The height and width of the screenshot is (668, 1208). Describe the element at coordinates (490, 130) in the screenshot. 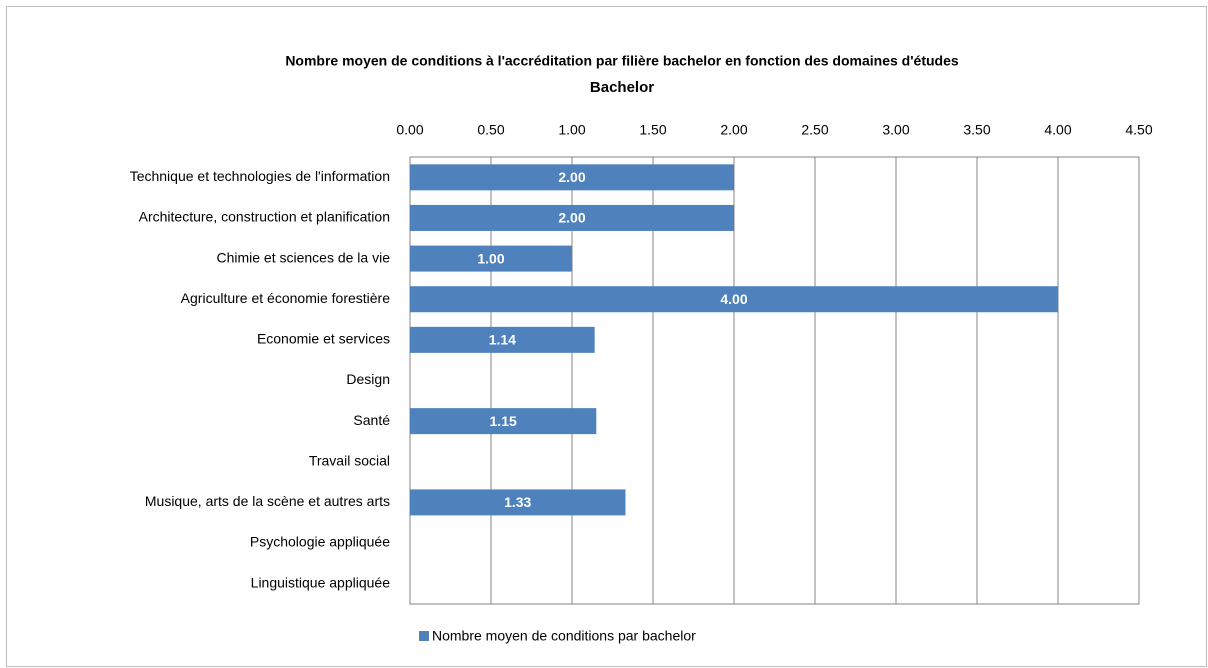

I see `x-tick-label: 0.50` at that location.